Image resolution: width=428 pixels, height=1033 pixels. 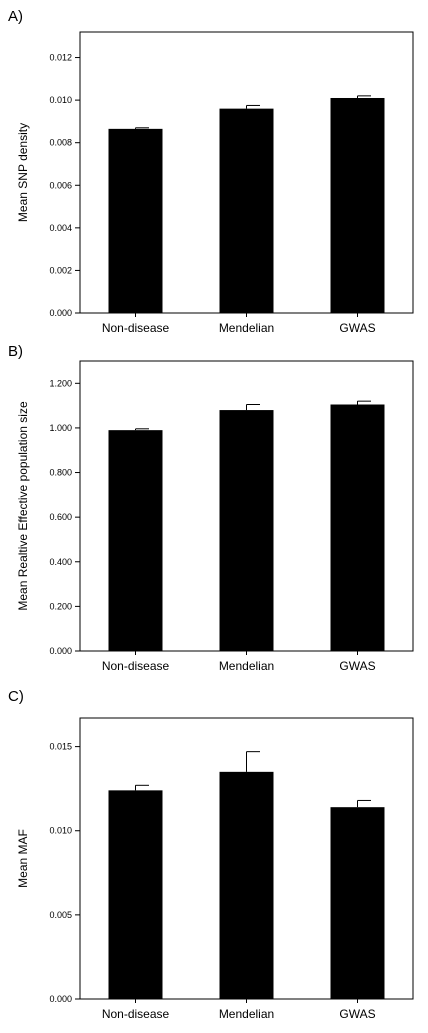 What do you see at coordinates (60, 915) in the screenshot?
I see `y-tick-label: 0.005` at bounding box center [60, 915].